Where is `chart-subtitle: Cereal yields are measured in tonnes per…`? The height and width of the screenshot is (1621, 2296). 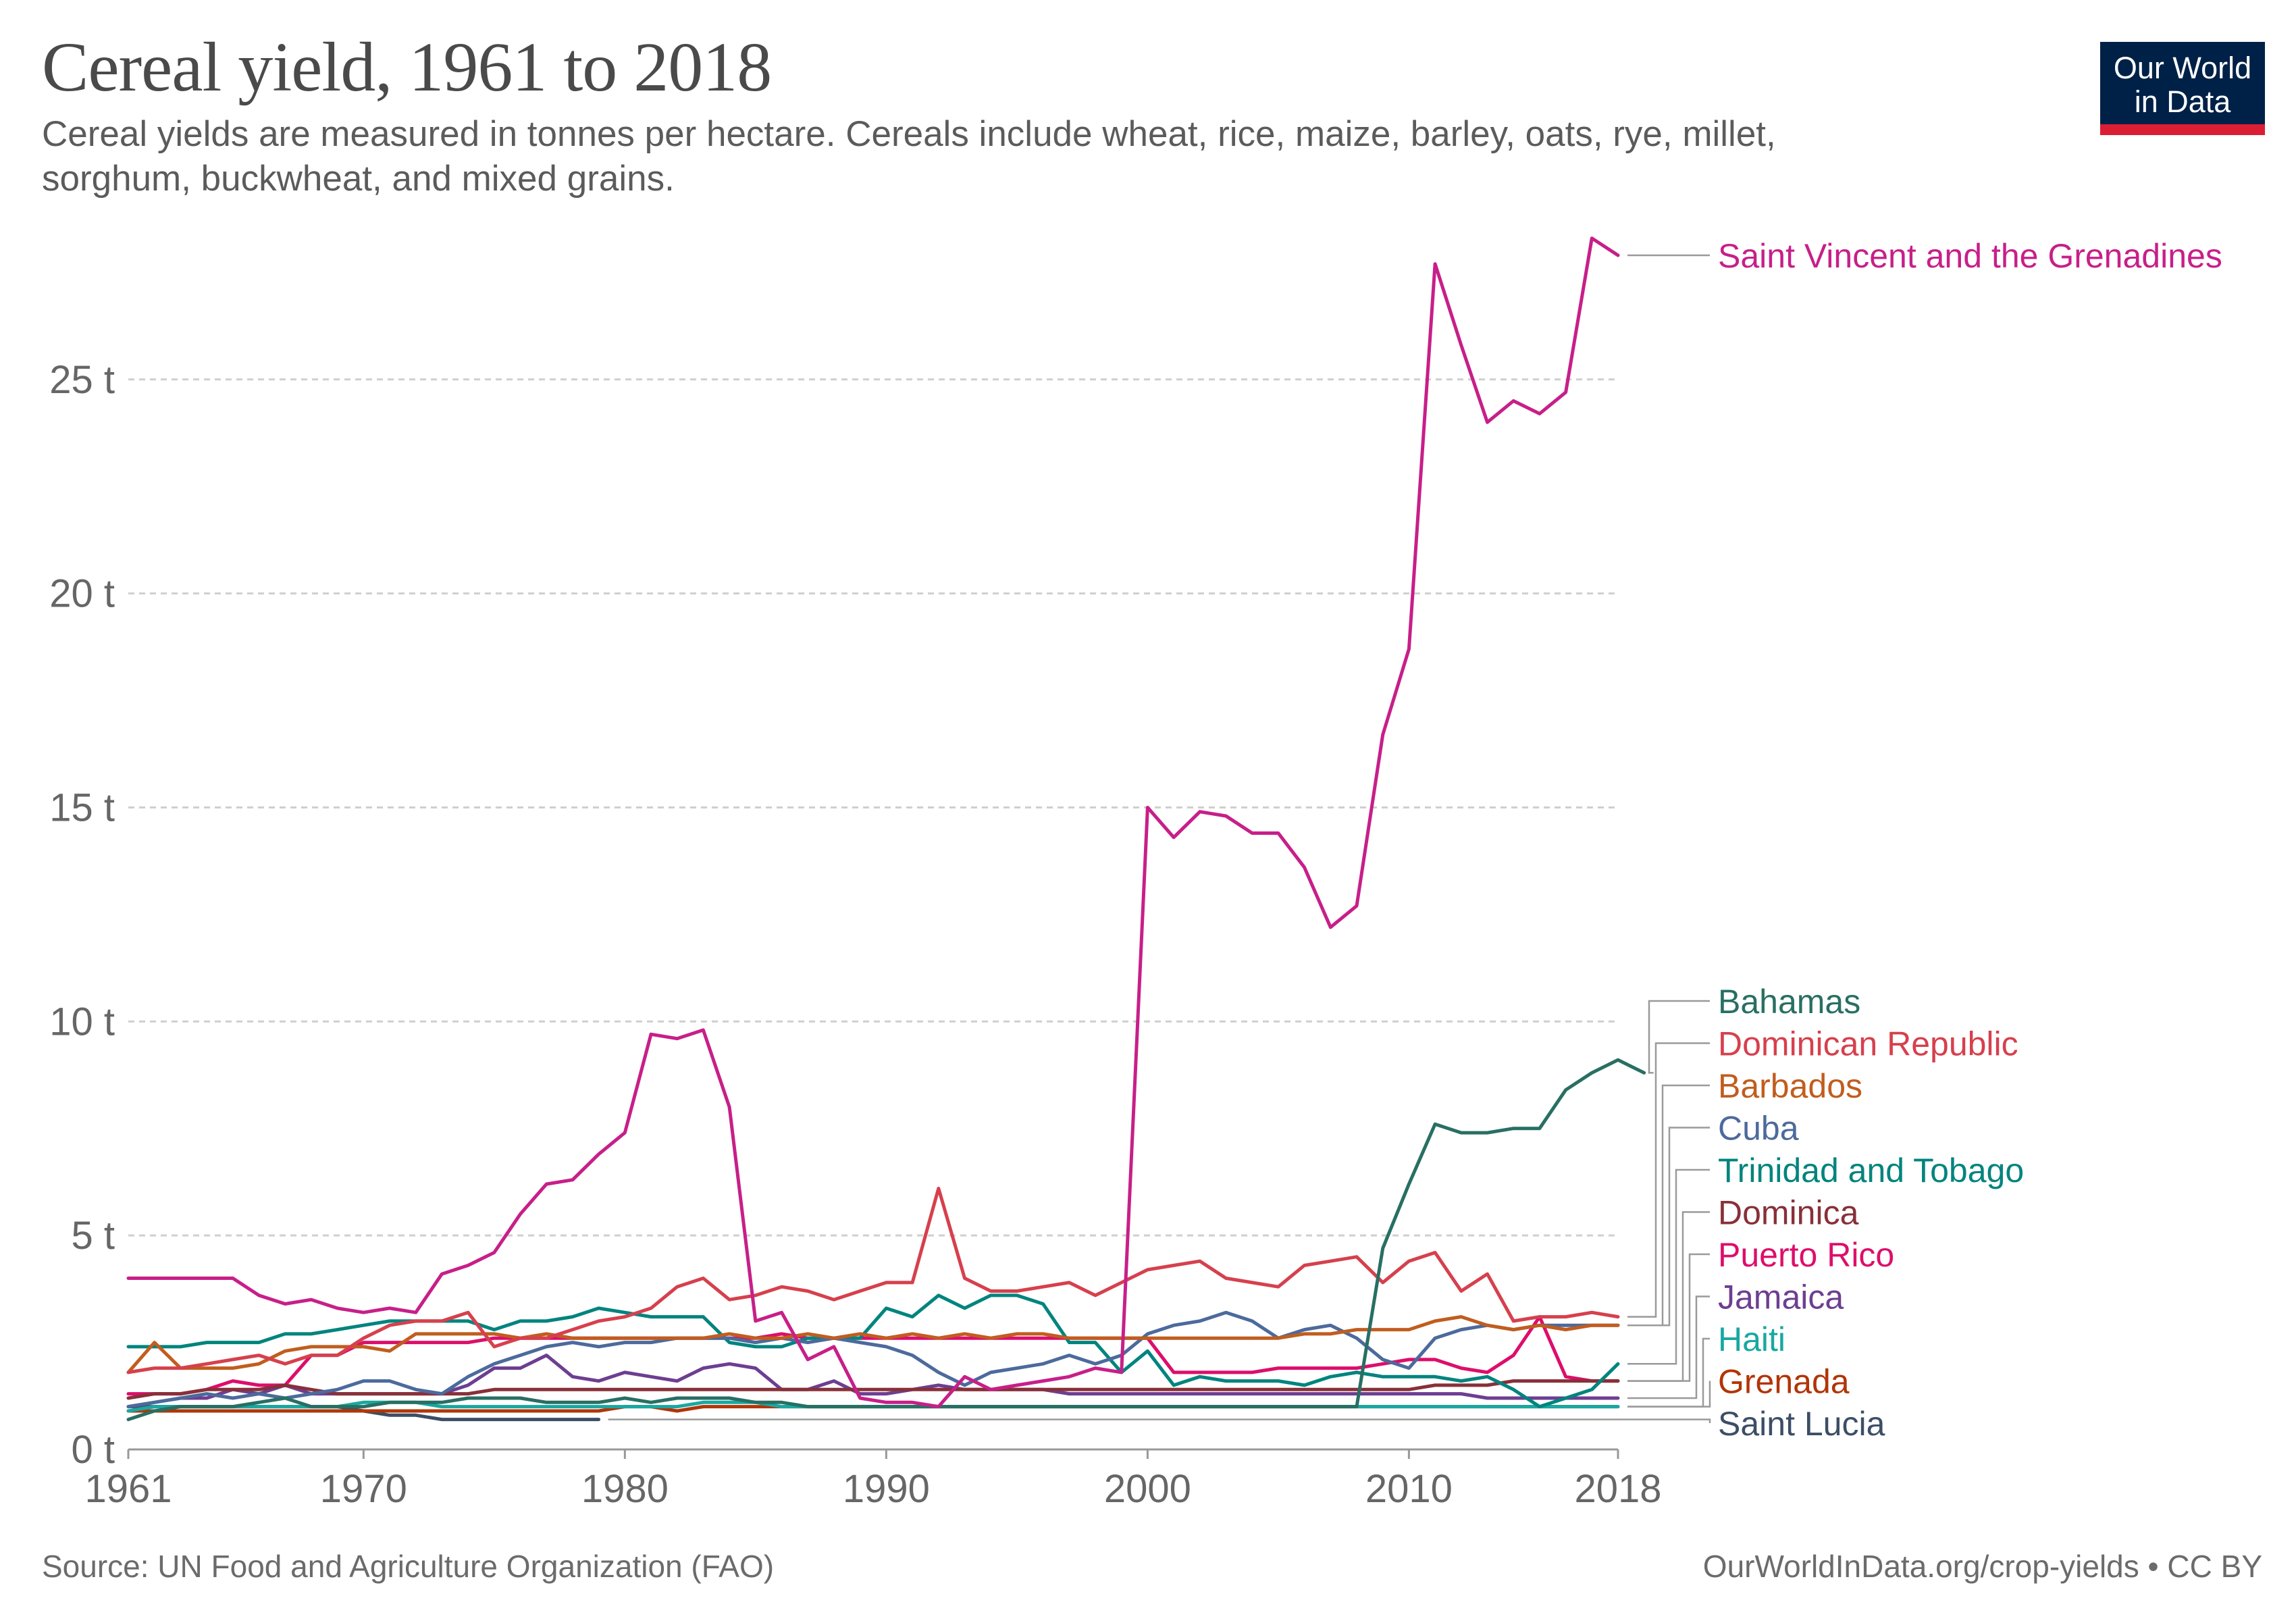
chart-subtitle: Cereal yields are measured in tonnes per… is located at coordinates (909, 156).